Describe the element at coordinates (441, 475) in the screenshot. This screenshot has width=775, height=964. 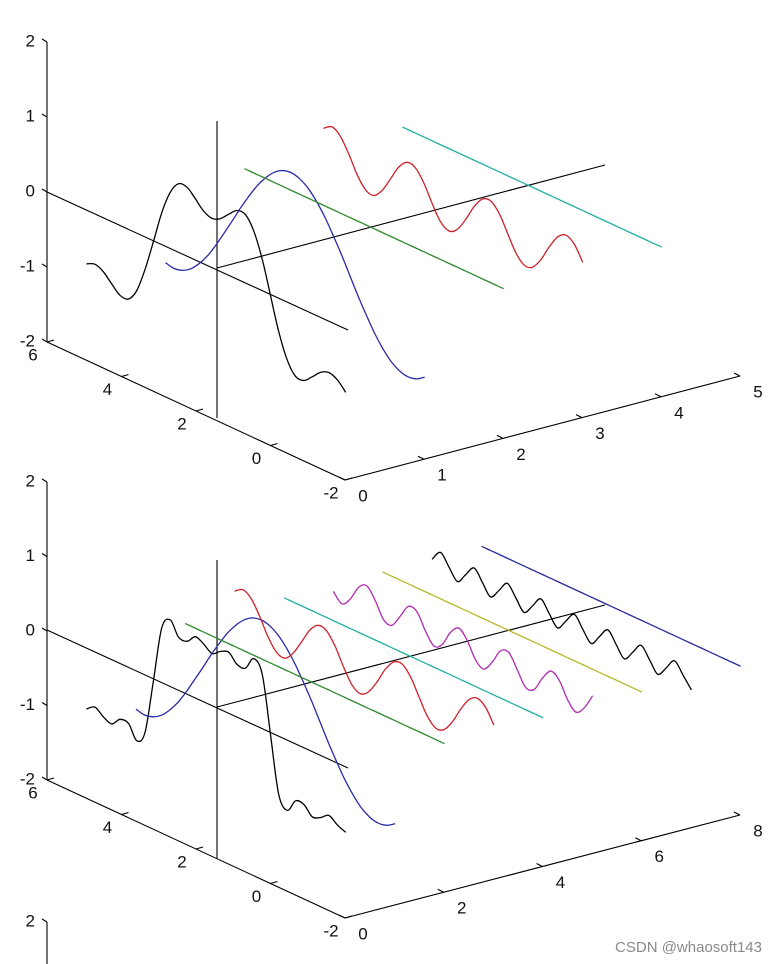
I see `x-tick-label: 1` at that location.